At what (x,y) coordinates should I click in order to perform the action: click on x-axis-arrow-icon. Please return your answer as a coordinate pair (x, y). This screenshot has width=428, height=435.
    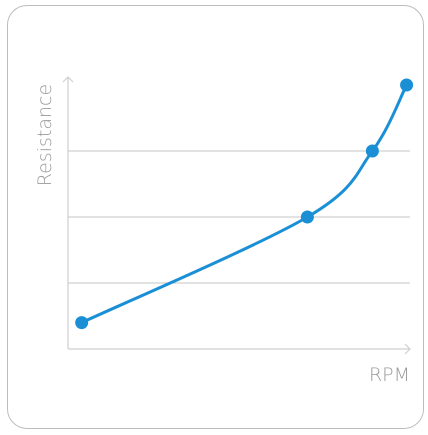
    Looking at the image, I should click on (407, 349).